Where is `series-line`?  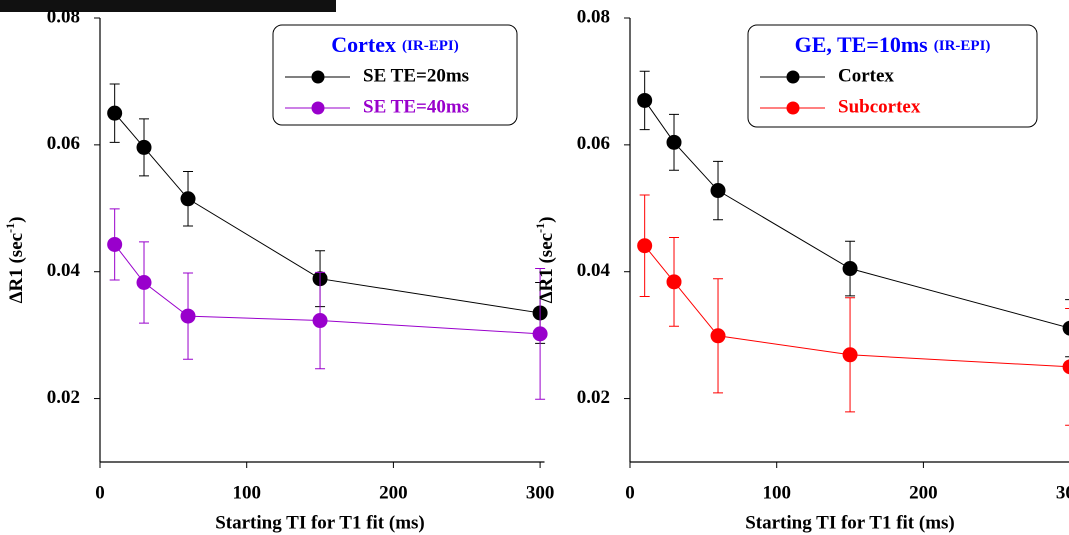 series-line is located at coordinates (856, 306).